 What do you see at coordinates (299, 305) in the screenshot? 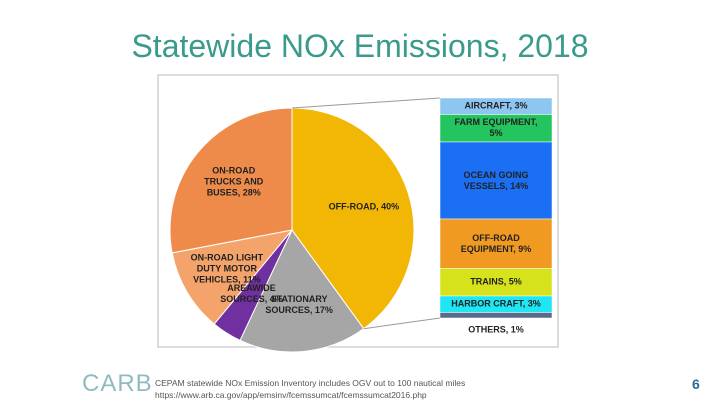
I see `data-label: STATIONARY SOURCES, 17%` at bounding box center [299, 305].